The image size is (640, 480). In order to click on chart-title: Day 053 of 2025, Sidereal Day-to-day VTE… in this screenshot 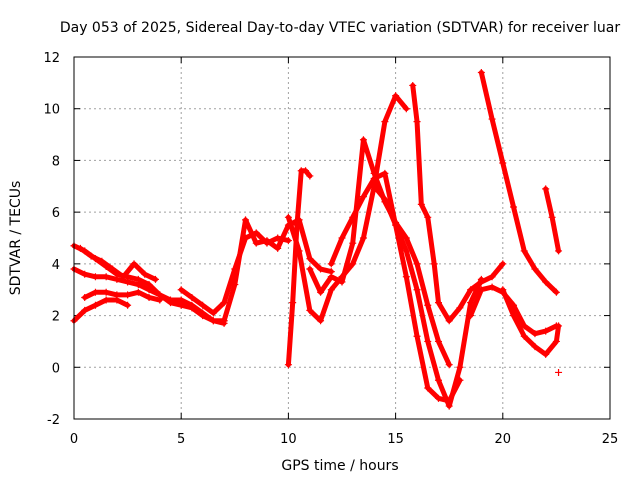, I will do `click(340, 28)`.